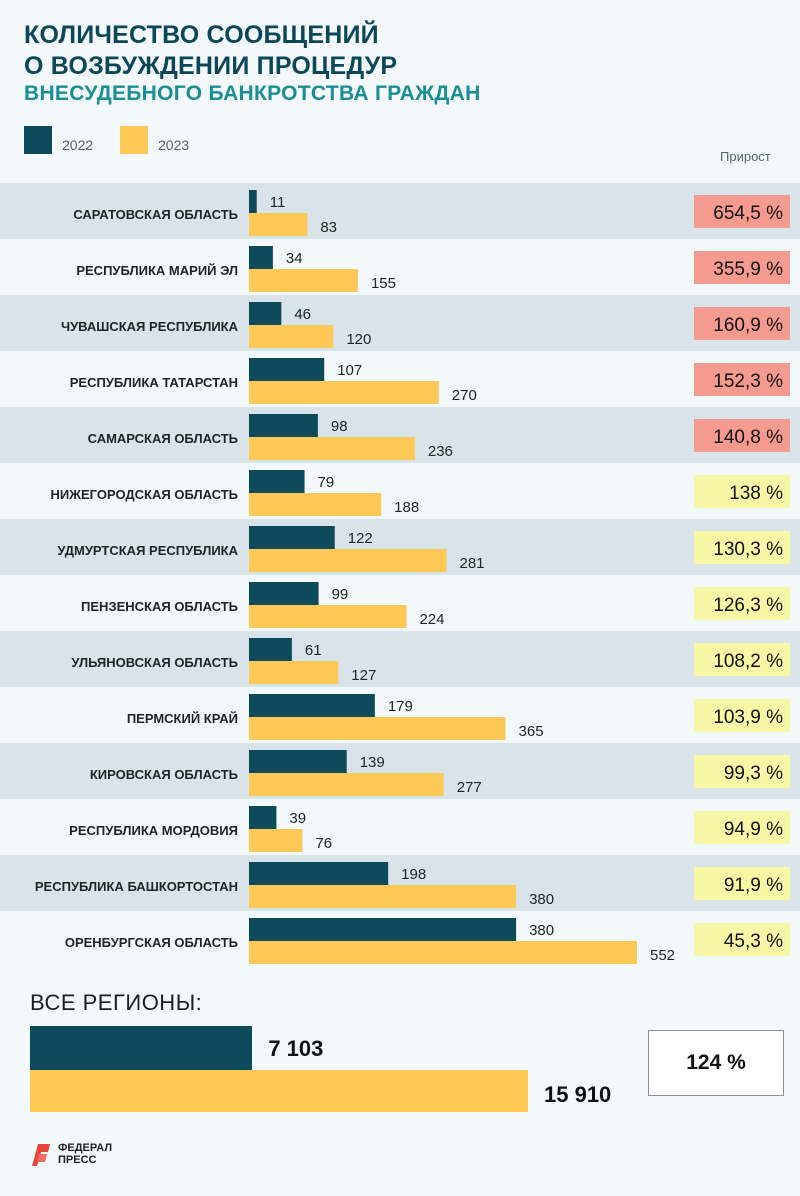 The height and width of the screenshot is (1196, 800). What do you see at coordinates (363, 675) in the screenshot?
I see `value-label-2023: 127` at bounding box center [363, 675].